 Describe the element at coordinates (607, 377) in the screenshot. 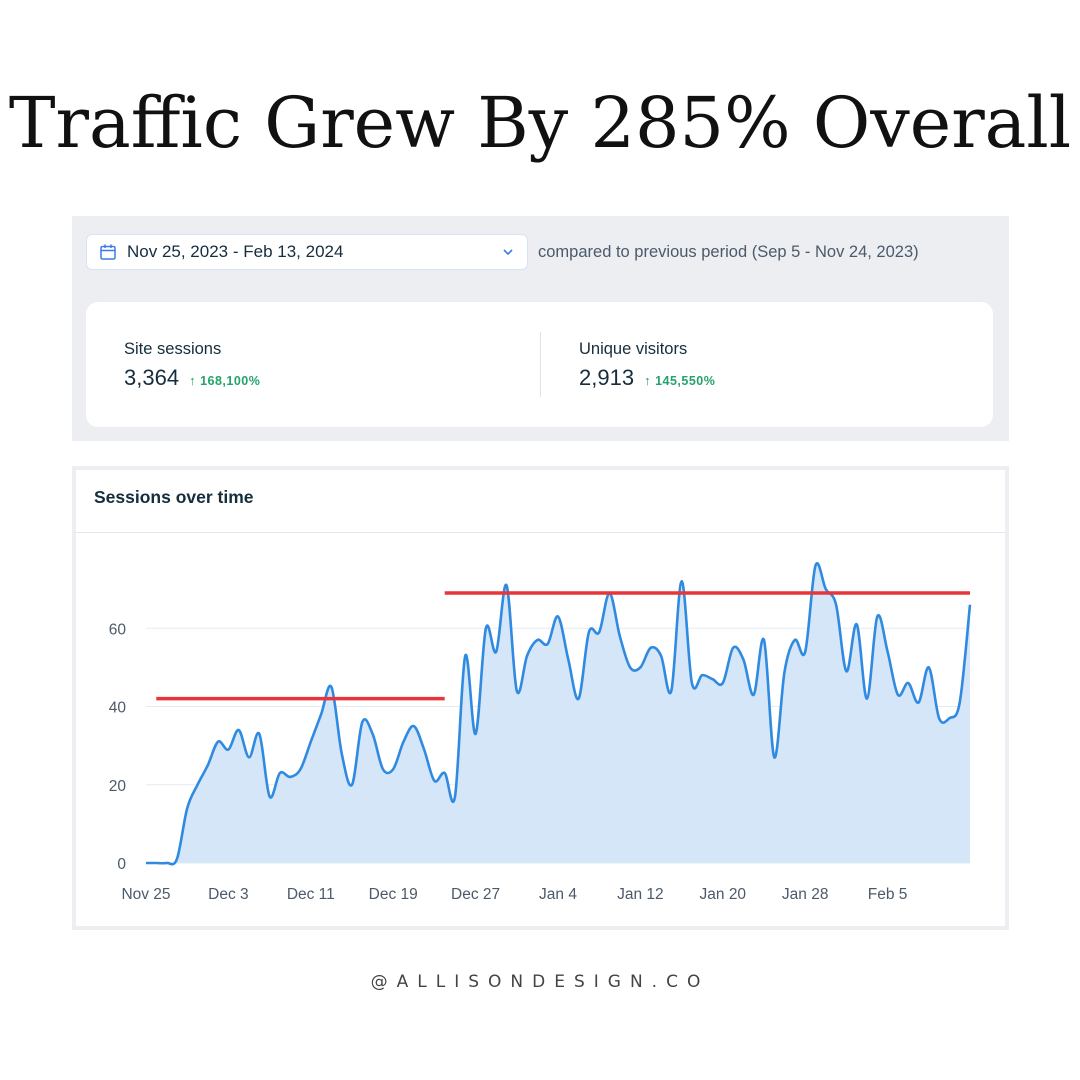

I see `stat-value: 2,913` at that location.